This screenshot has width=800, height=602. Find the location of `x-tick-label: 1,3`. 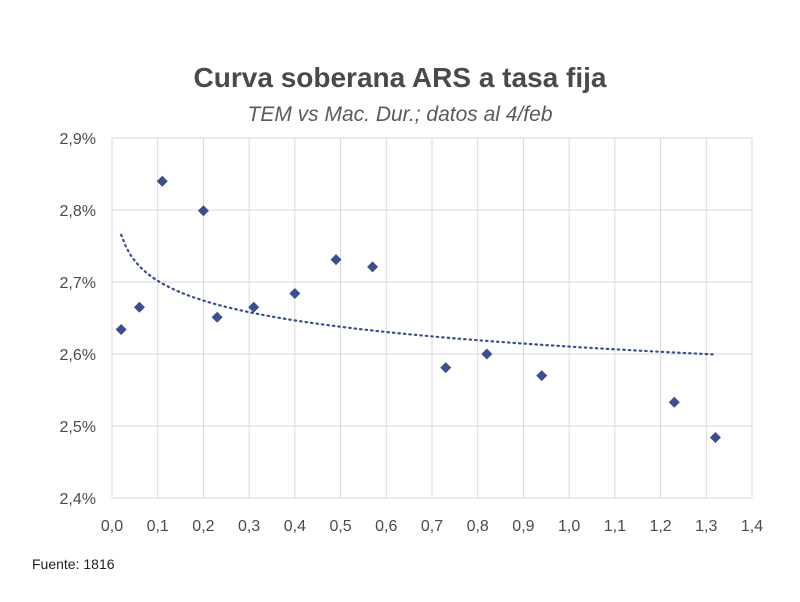

x-tick-label: 1,3 is located at coordinates (706, 526).